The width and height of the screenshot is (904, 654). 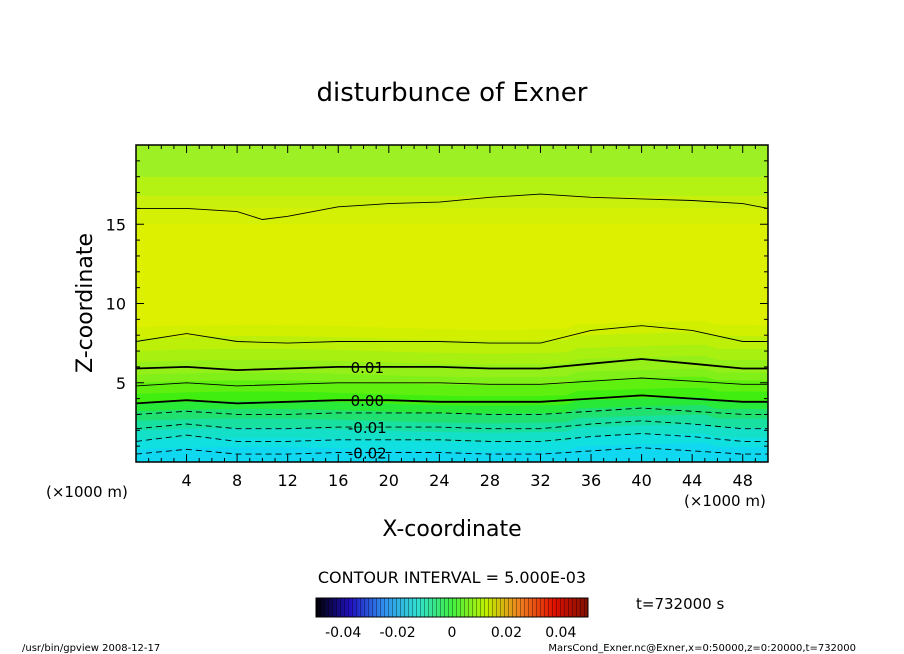 What do you see at coordinates (288, 480) in the screenshot?
I see `x-tick-label: 12` at bounding box center [288, 480].